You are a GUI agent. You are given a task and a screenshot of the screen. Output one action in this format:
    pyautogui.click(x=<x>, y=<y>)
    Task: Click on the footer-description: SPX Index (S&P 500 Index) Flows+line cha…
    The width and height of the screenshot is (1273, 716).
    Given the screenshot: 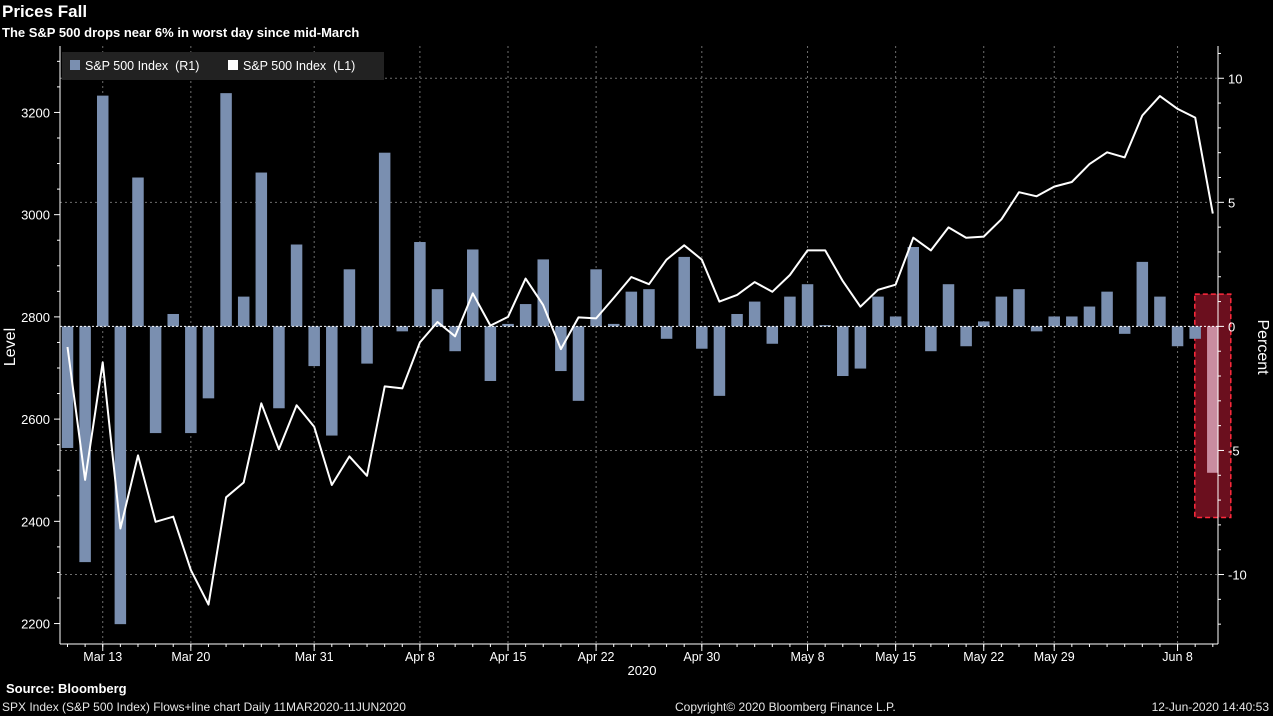 What is the action you would take?
    pyautogui.click(x=204, y=707)
    